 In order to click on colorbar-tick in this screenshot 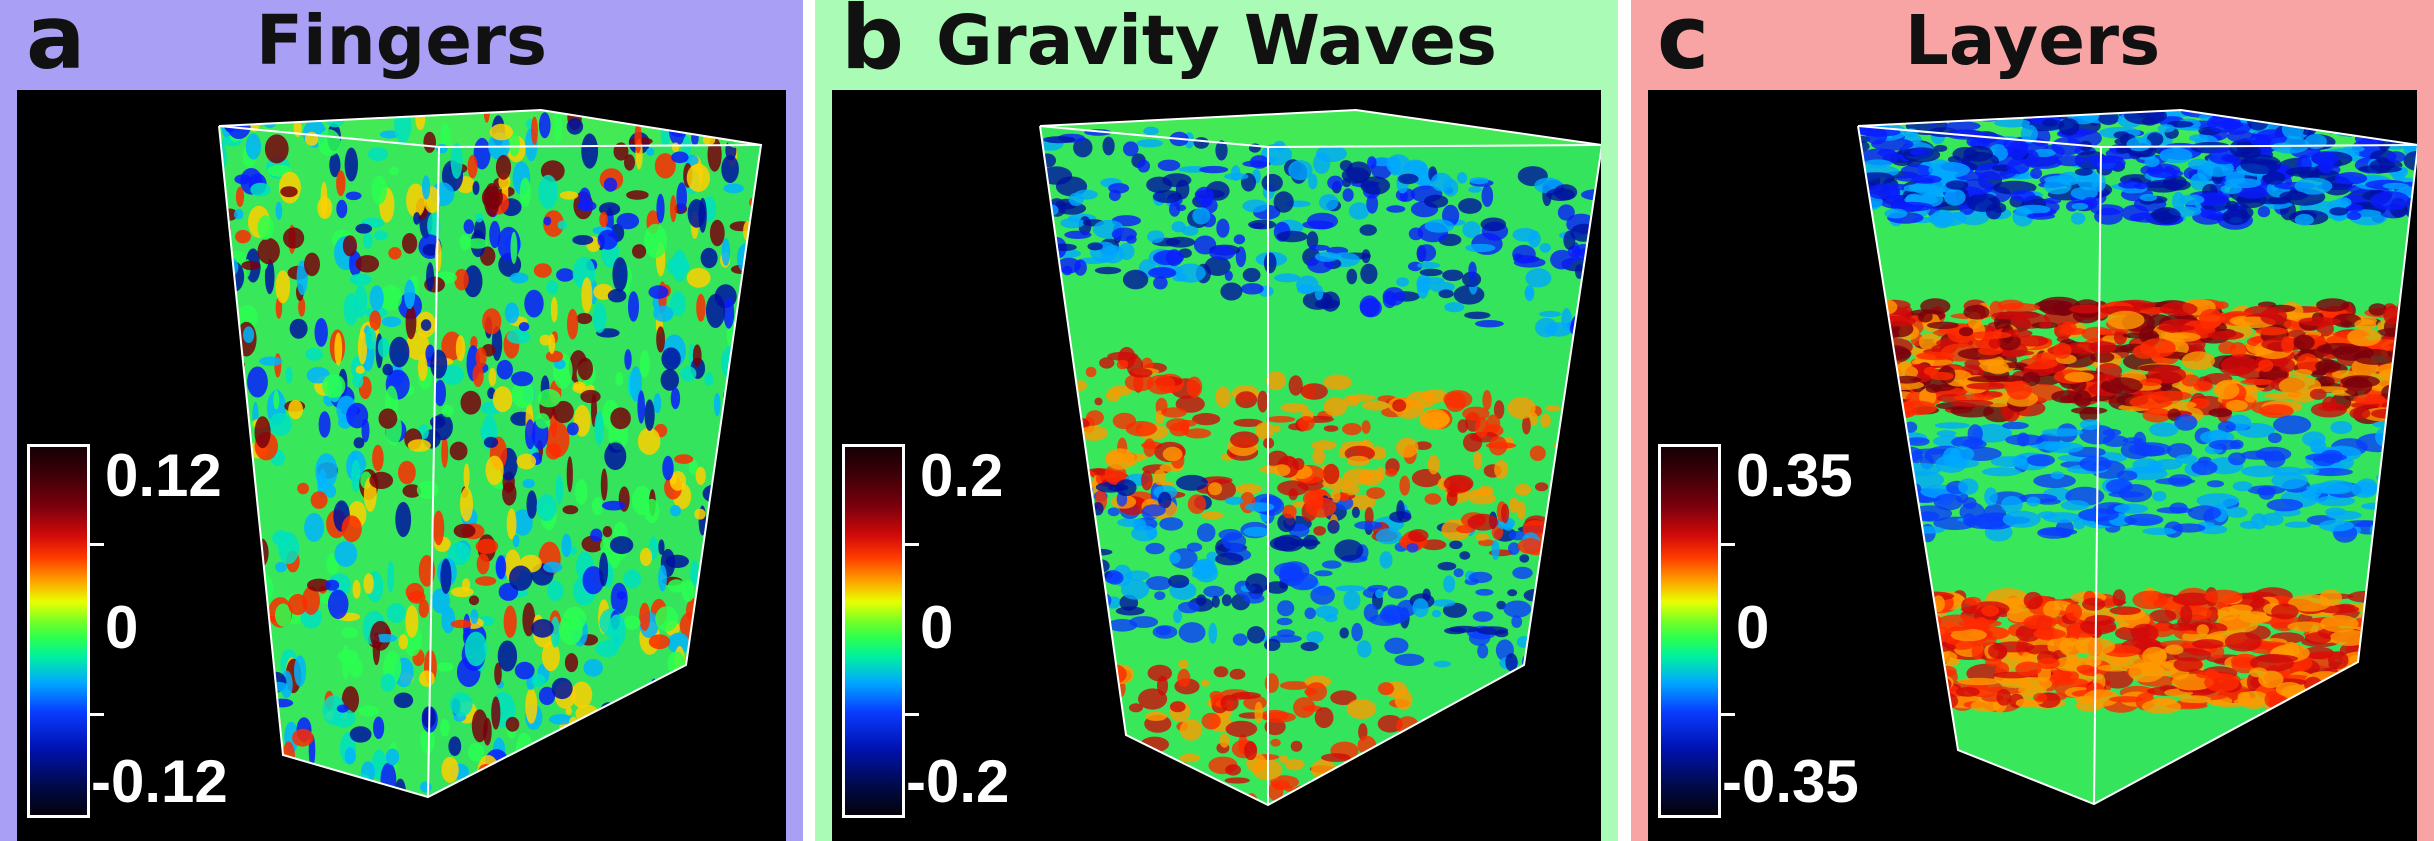, I will do `click(912, 714)`.